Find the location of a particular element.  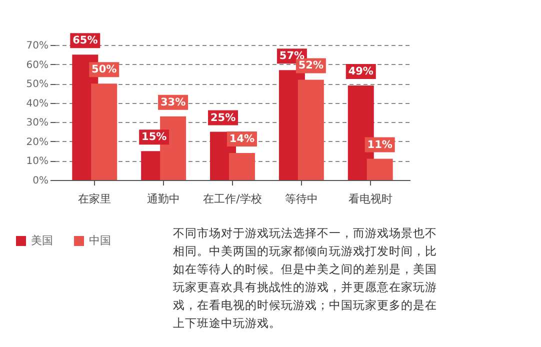

x-tick-label: 等待中 is located at coordinates (301, 199).